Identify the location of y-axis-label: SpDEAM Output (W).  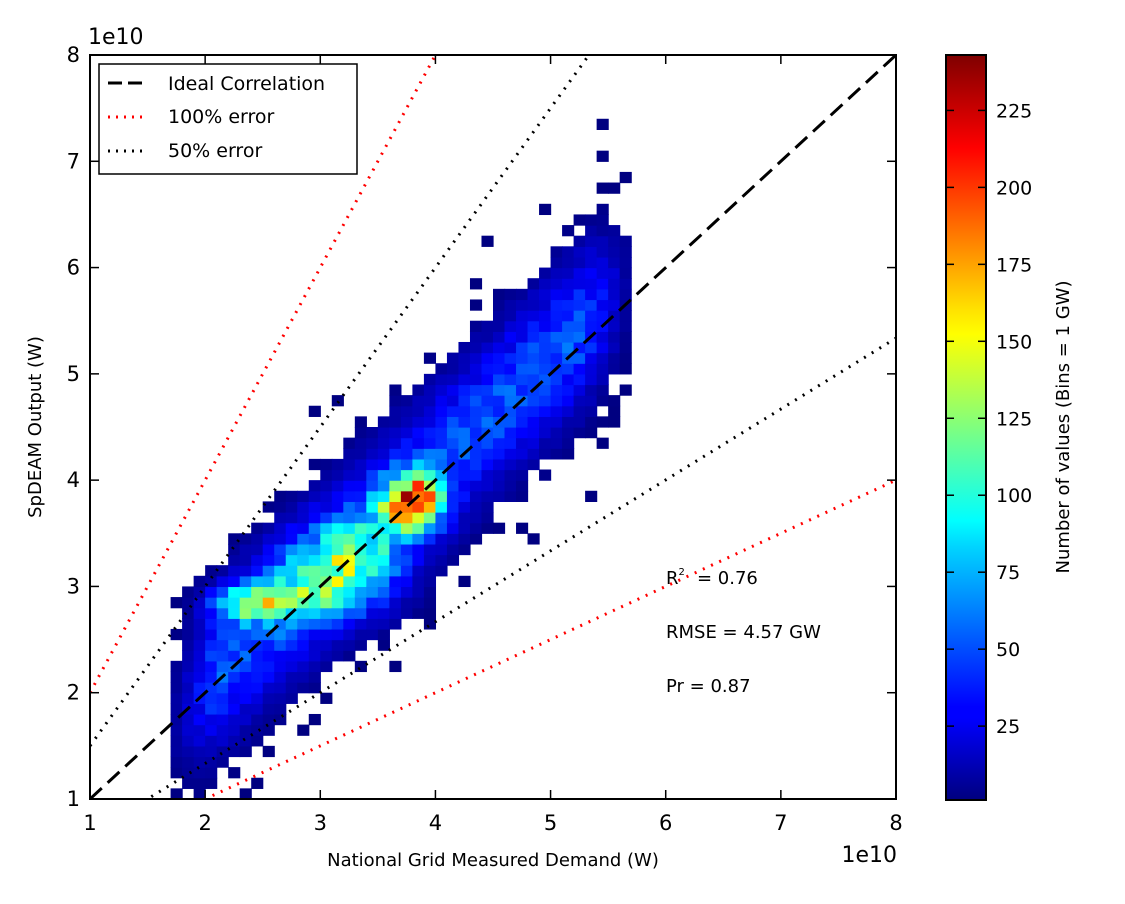
(35, 427).